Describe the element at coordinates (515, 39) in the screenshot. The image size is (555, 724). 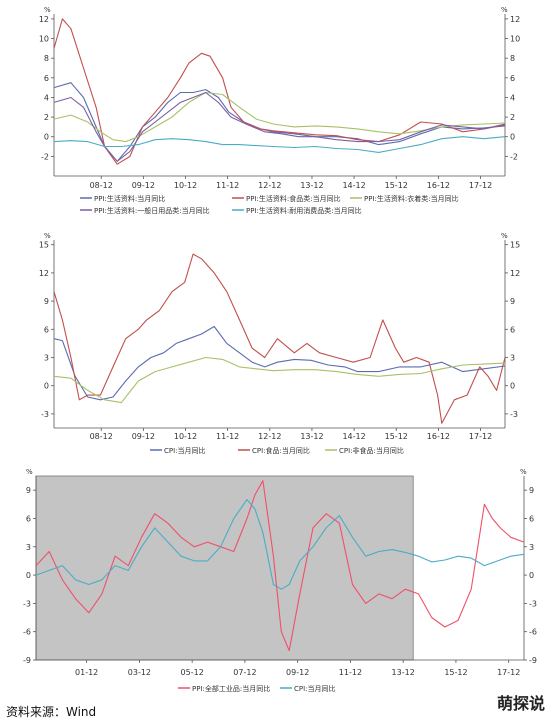
I see `y-tick-label-right: 10` at that location.